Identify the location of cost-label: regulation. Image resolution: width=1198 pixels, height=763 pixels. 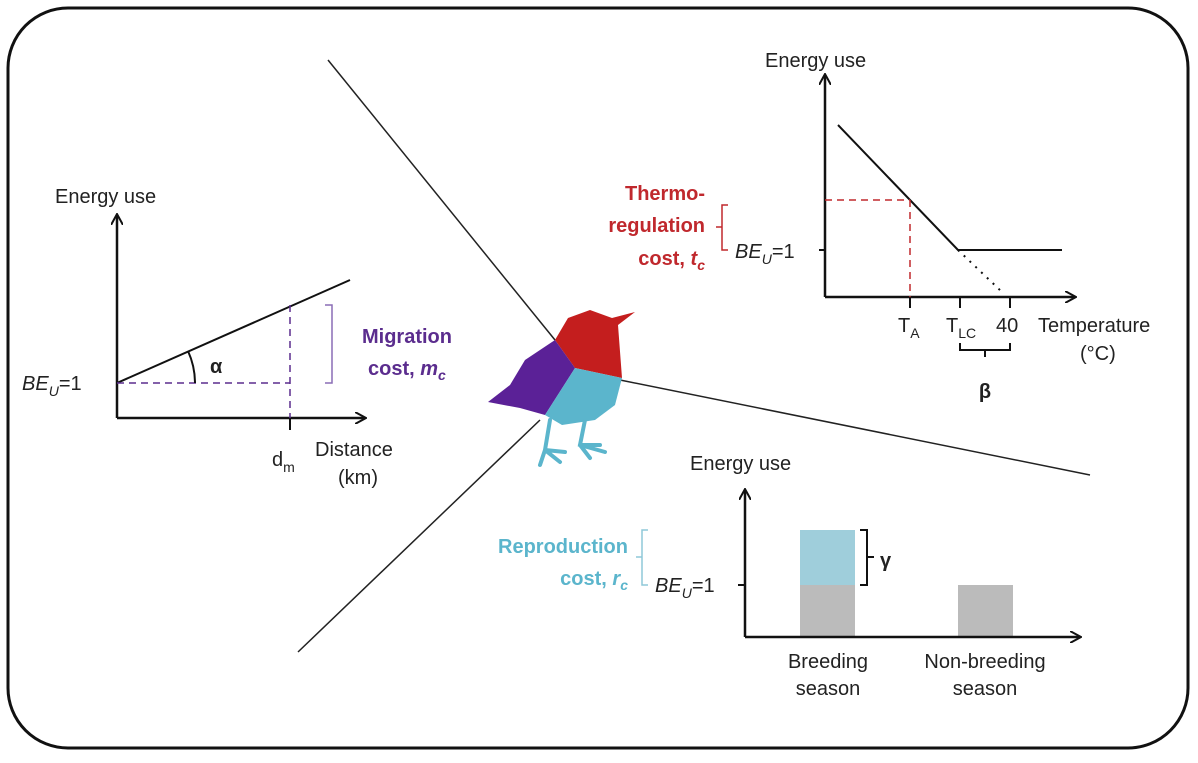
(656, 226).